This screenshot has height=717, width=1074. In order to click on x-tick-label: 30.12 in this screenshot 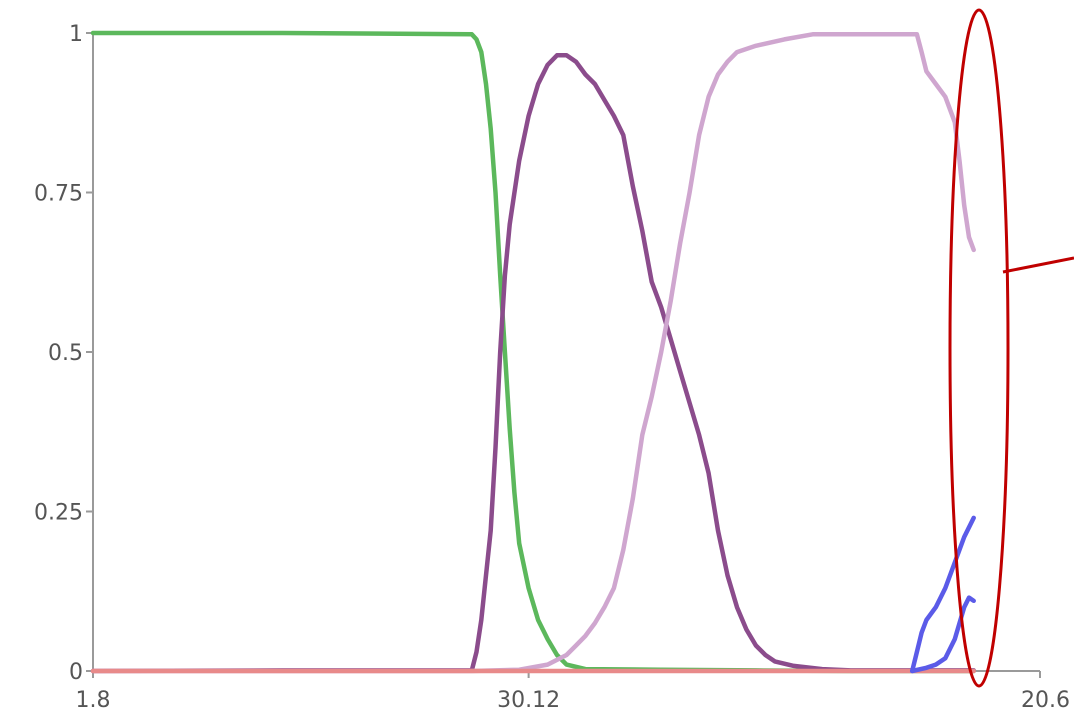, I will do `click(528, 700)`.